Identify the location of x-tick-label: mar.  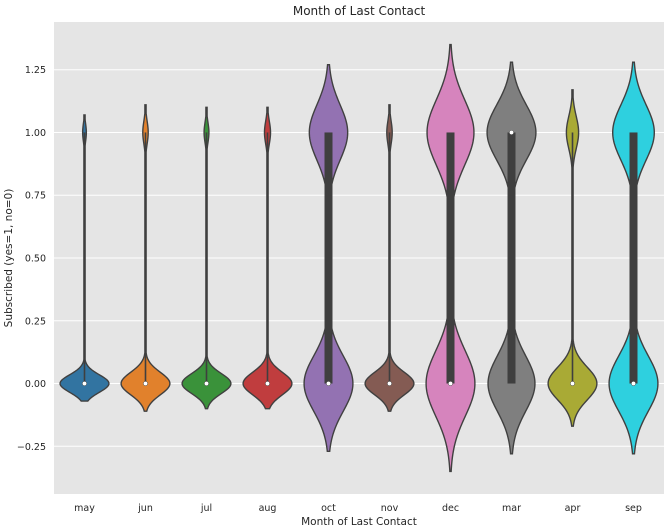
(511, 508).